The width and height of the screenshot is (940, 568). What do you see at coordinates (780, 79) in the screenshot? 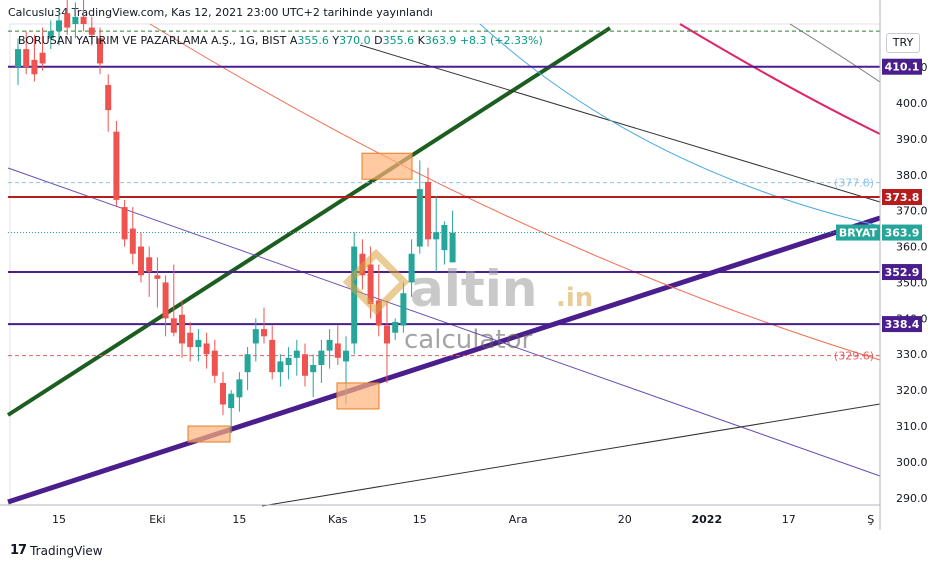
I see `magenta-arc-line` at bounding box center [780, 79].